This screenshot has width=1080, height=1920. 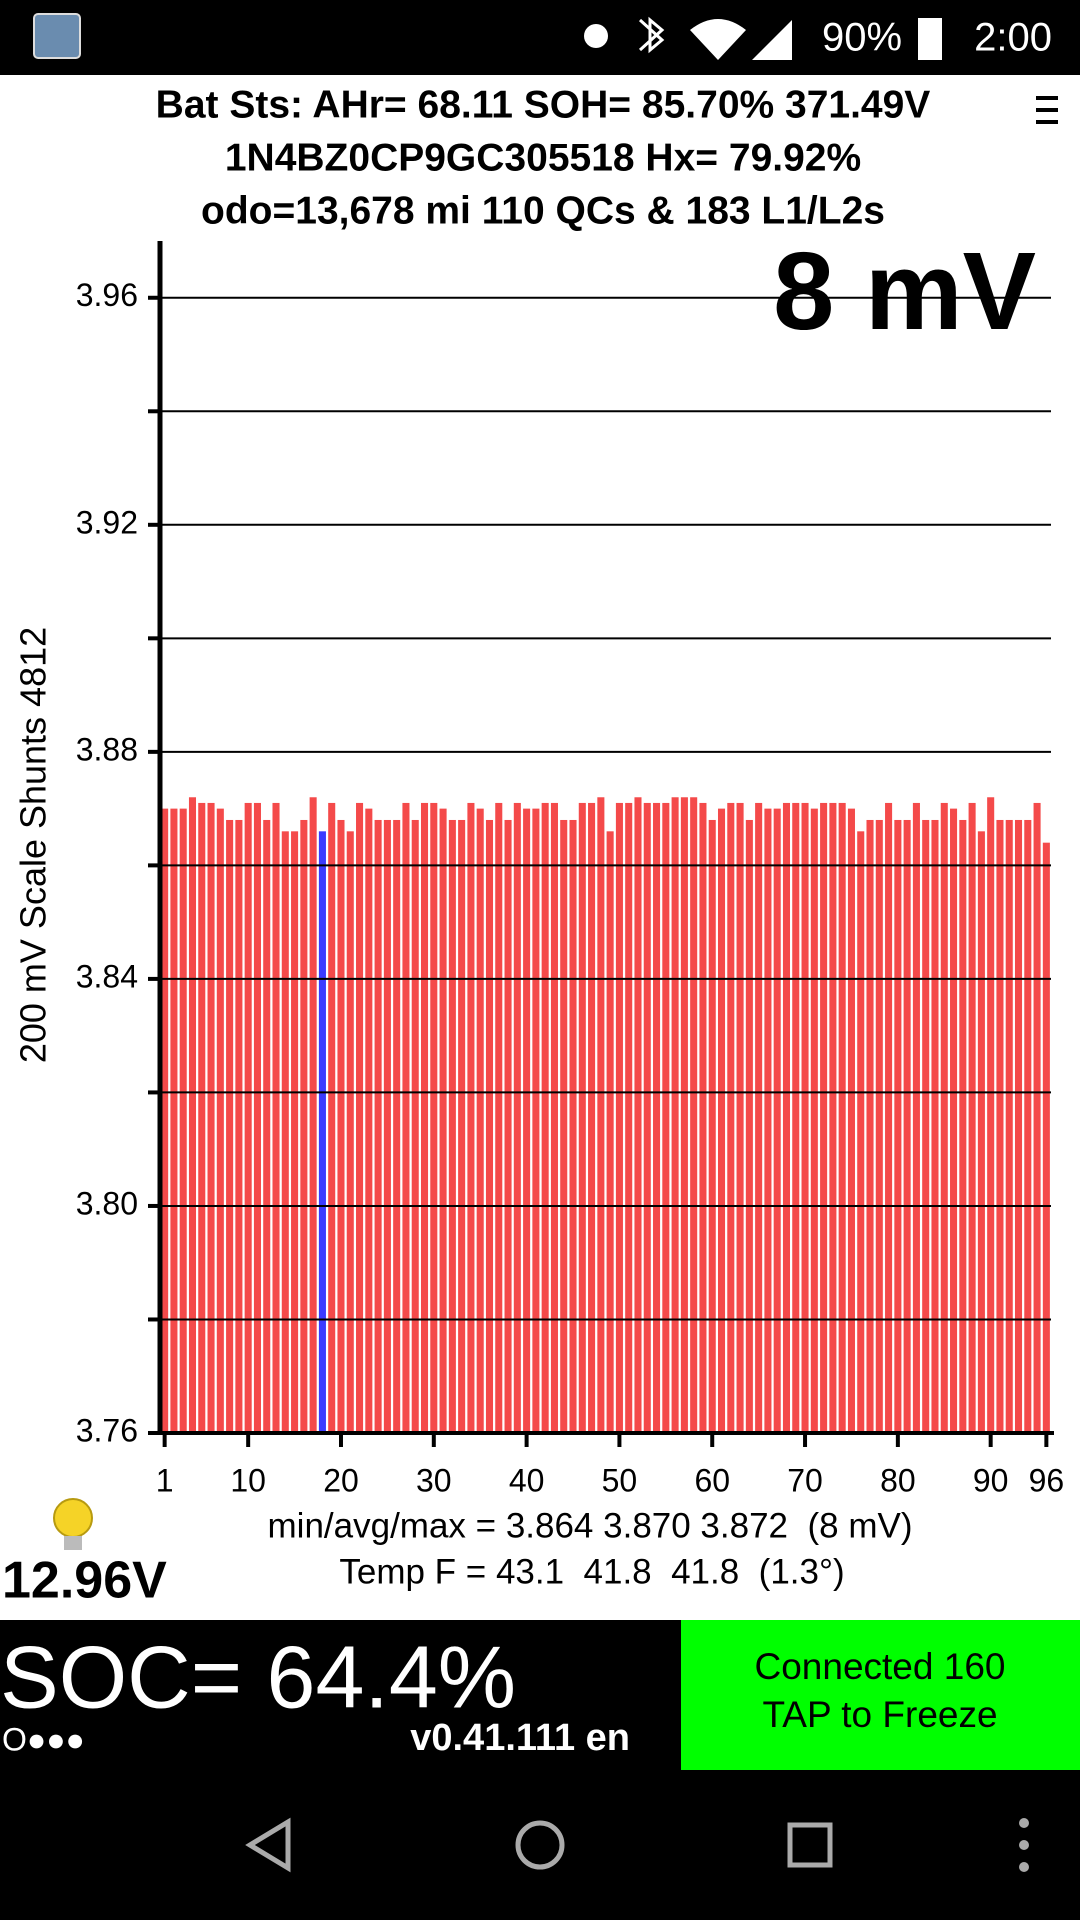 I want to click on x-tick-label: 60, so click(x=712, y=1480).